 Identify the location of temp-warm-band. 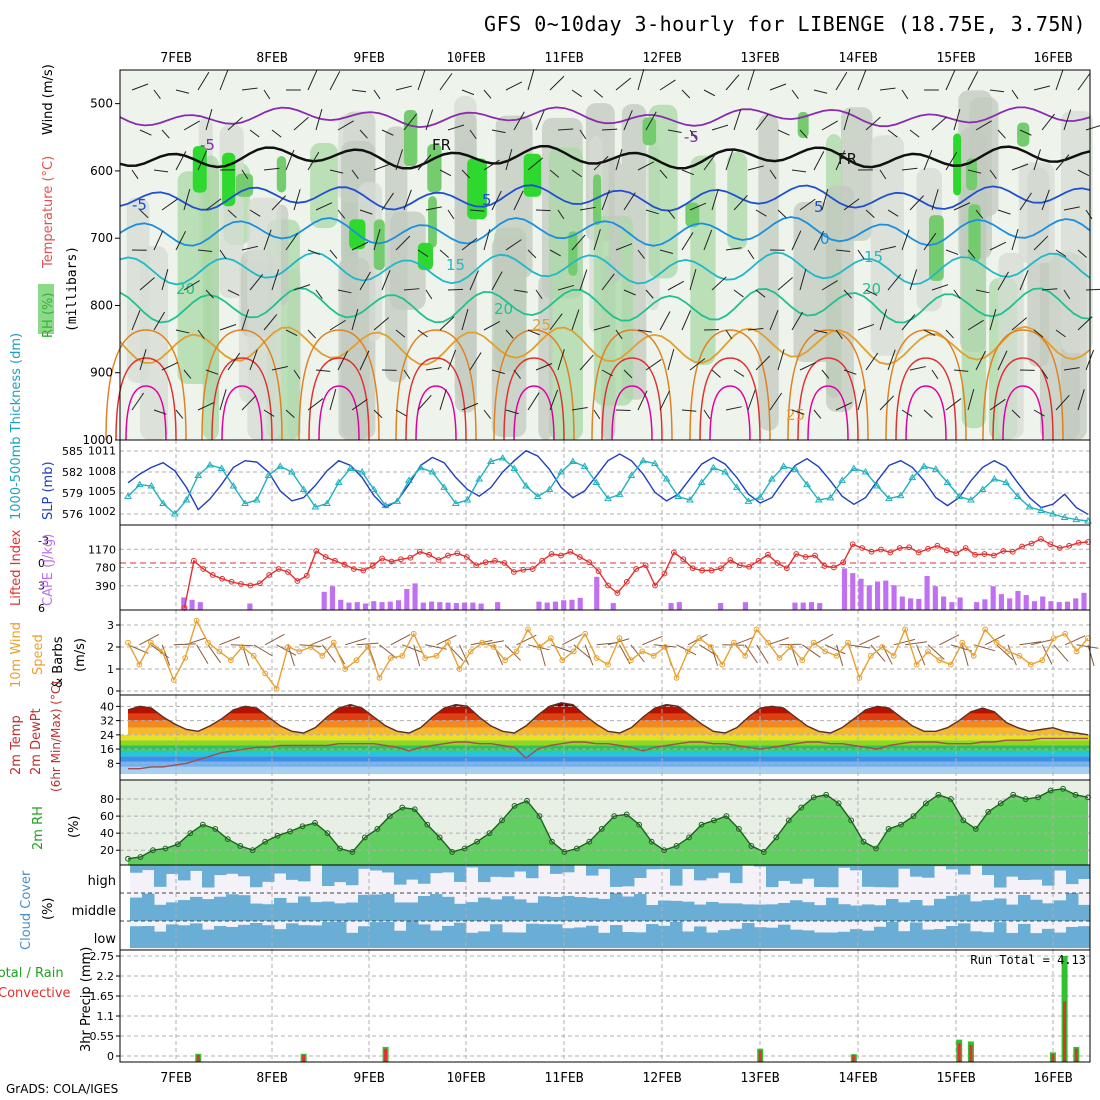
(608, 704).